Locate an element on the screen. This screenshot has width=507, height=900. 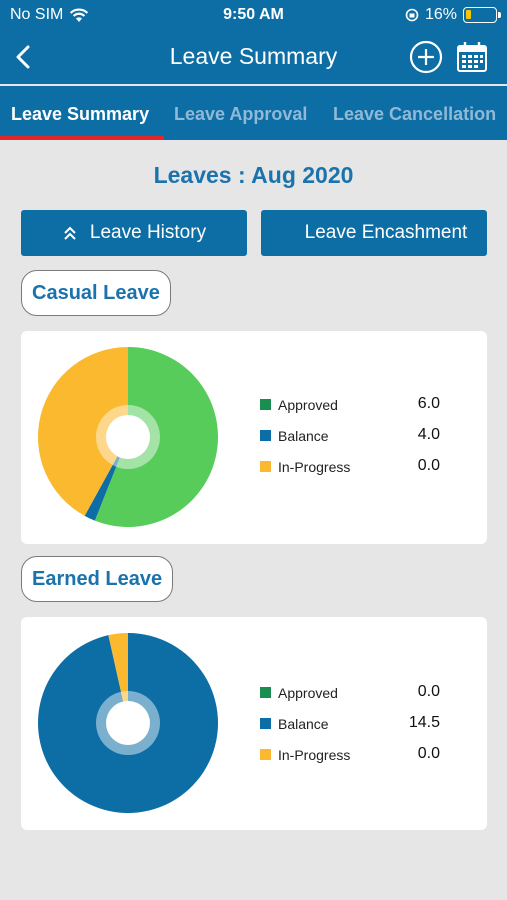
leave-period-title: Leaves : Aug 2020 is located at coordinates (253, 175).